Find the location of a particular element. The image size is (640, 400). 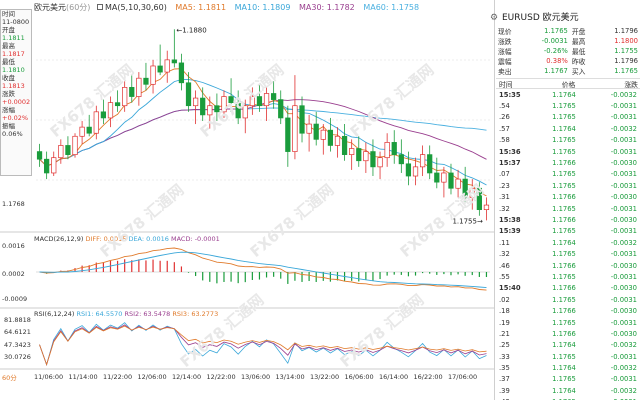

high-value: 1.1817 is located at coordinates (13, 54).